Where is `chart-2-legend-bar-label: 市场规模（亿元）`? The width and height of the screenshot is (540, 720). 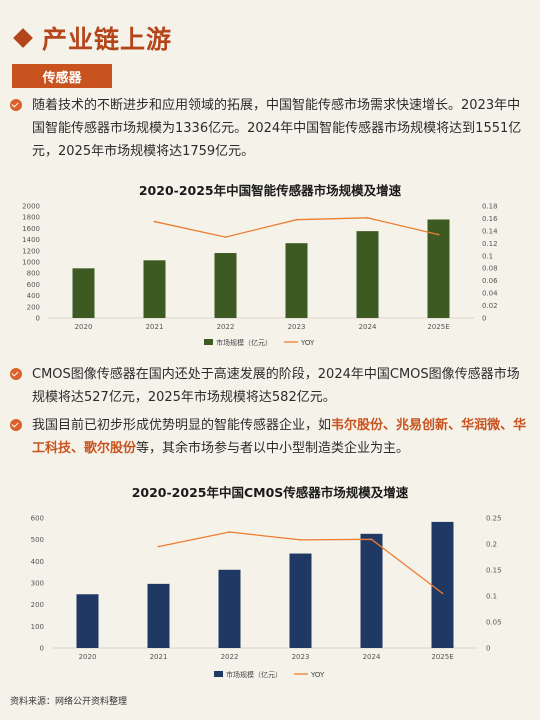 chart-2-legend-bar-label: 市场规模（亿元） is located at coordinates (254, 674).